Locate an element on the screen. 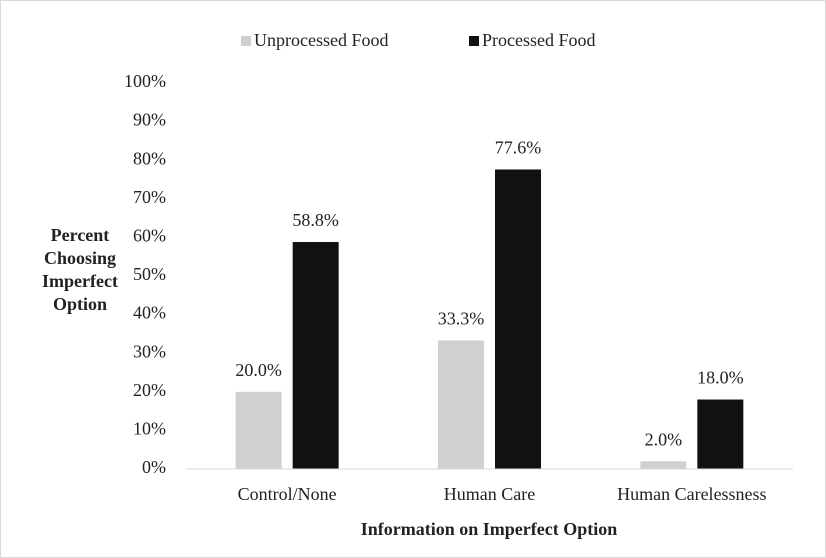 The height and width of the screenshot is (558, 826). y-tick-label: 60% is located at coordinates (149, 236).